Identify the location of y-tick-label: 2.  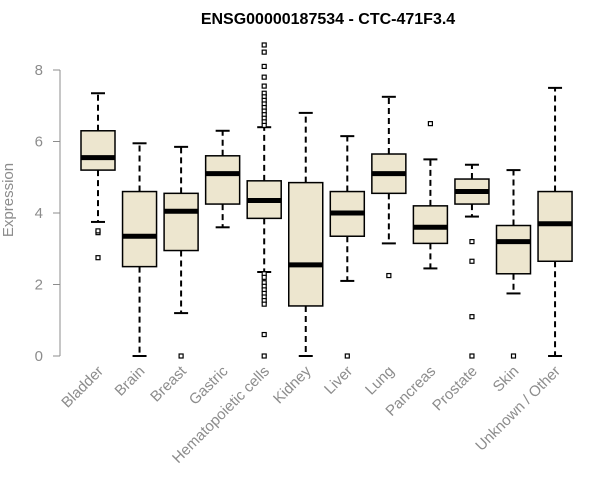
(39, 285).